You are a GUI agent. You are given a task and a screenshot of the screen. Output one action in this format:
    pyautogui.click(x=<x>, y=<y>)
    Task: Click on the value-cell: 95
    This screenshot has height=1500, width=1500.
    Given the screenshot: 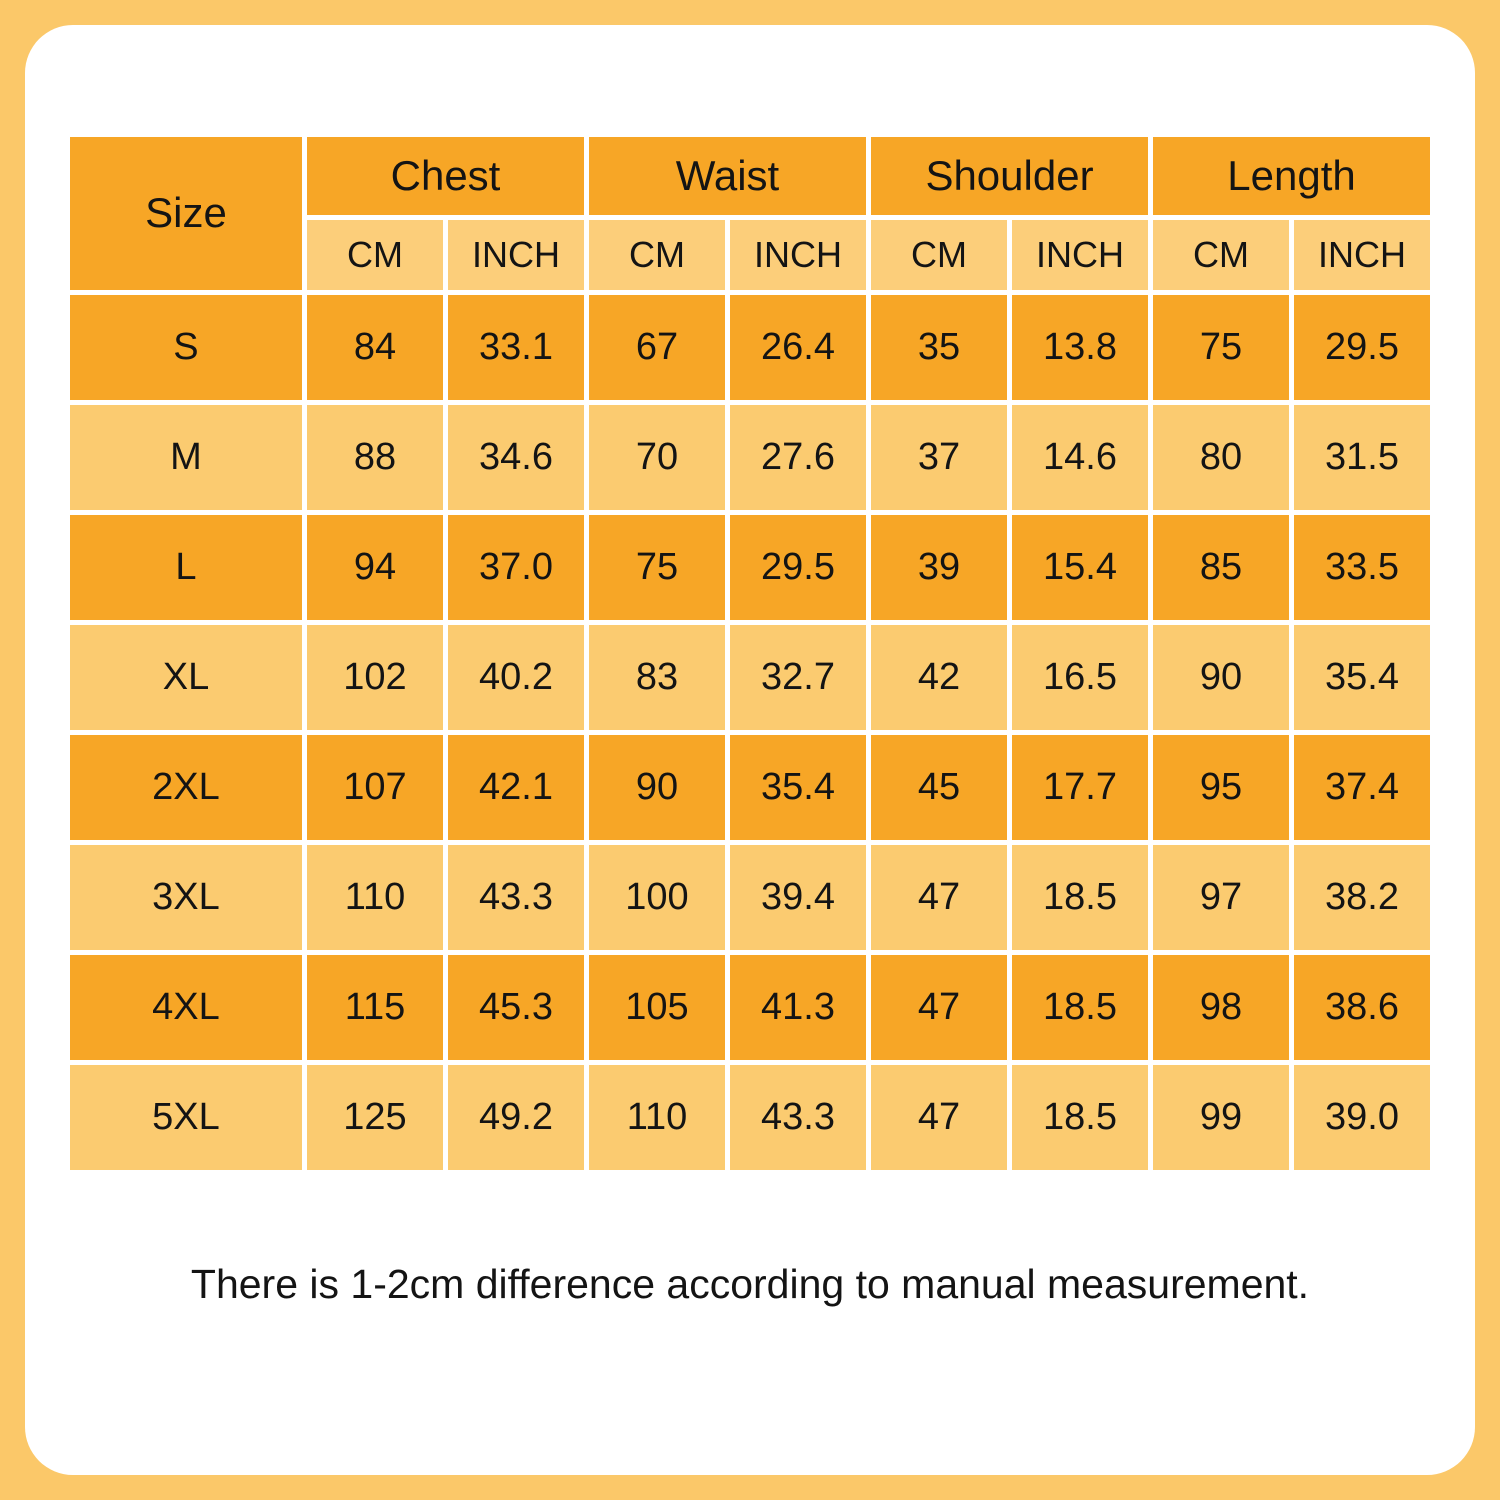 What is the action you would take?
    pyautogui.click(x=1221, y=787)
    